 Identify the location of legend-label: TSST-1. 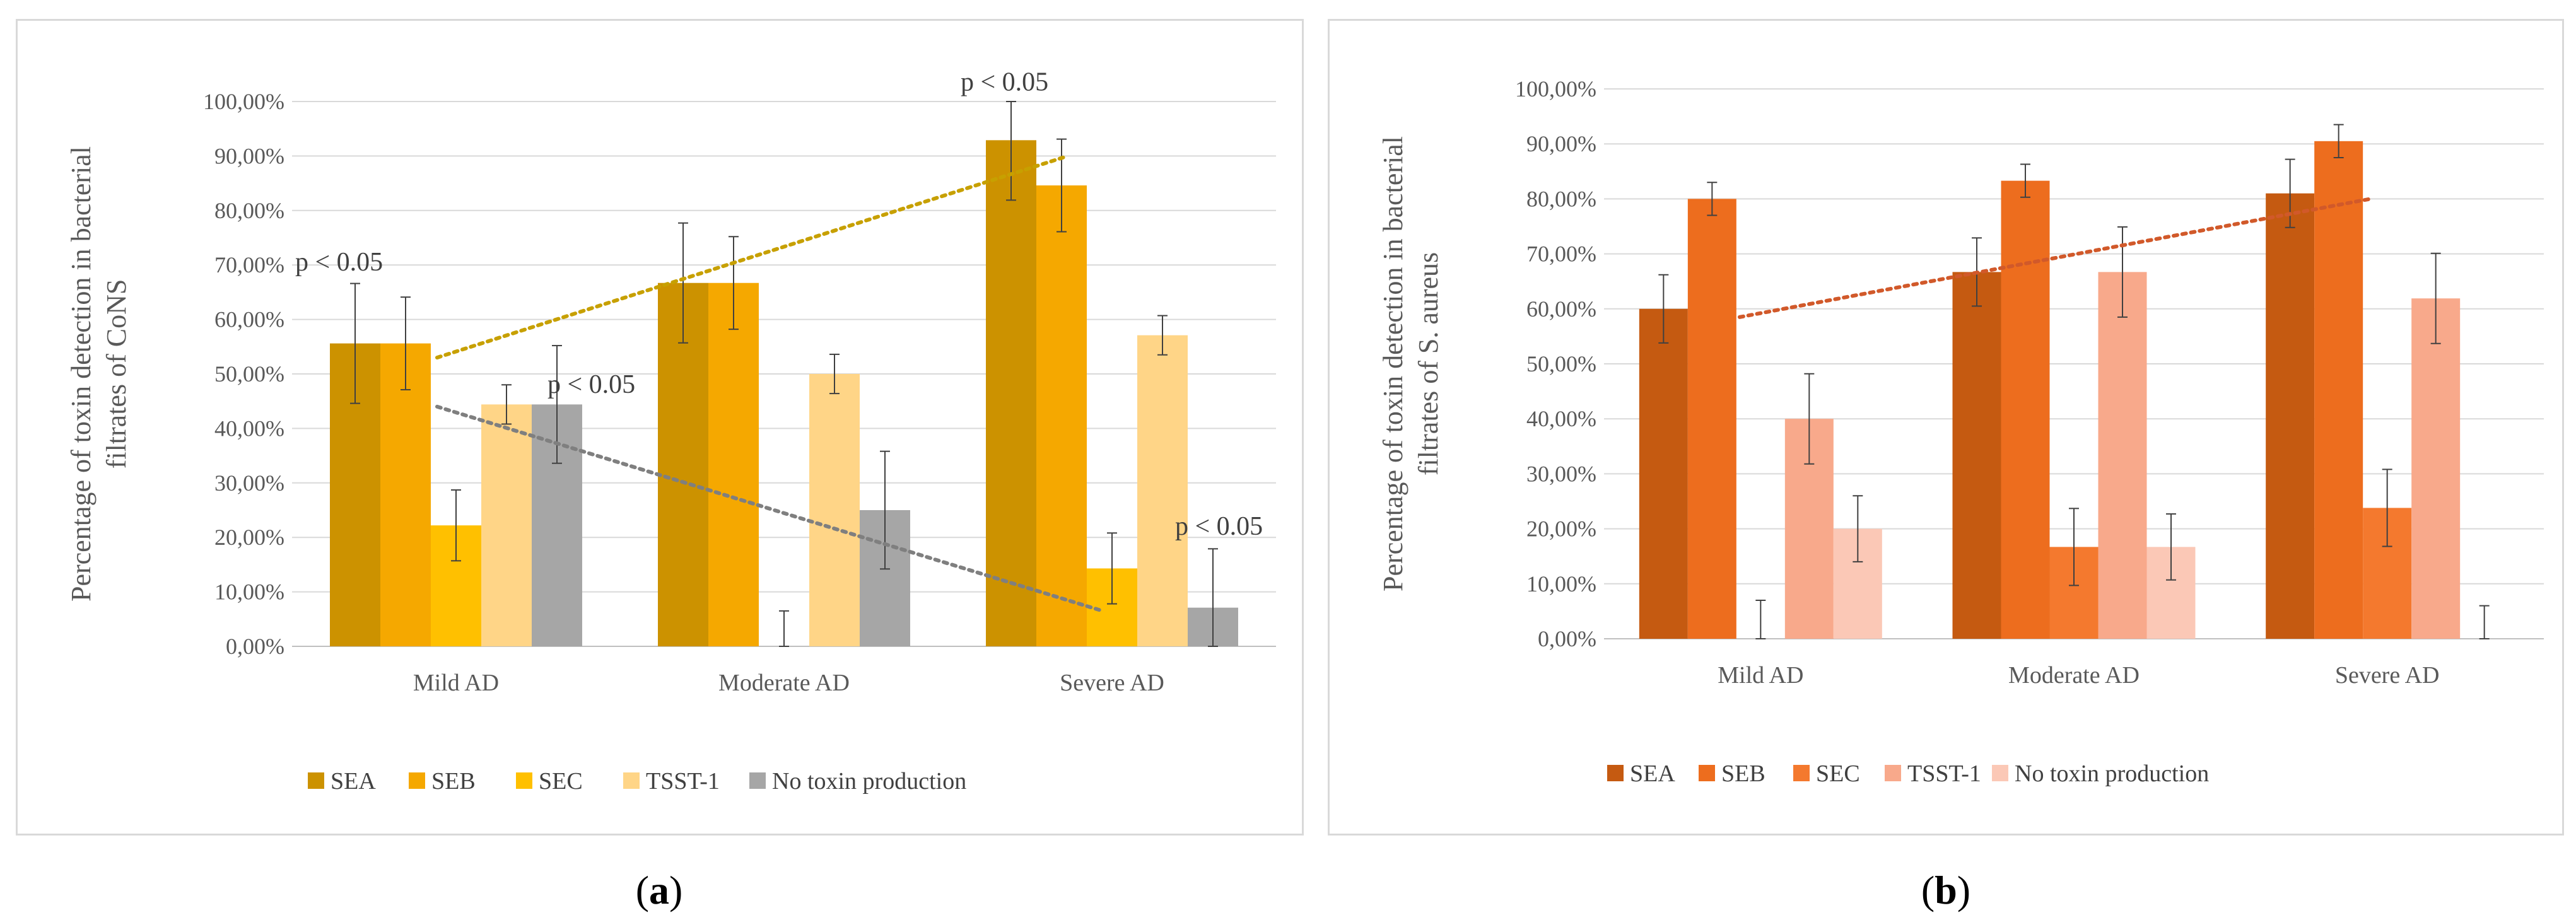
(683, 781).